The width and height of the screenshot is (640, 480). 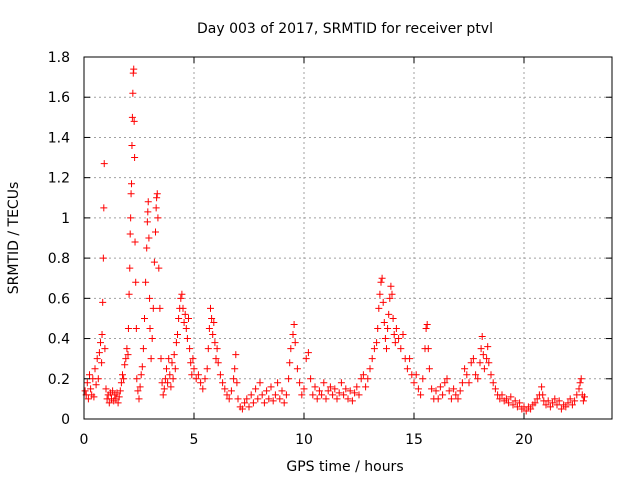 What do you see at coordinates (59, 299) in the screenshot?
I see `y-tick-label: 0.6` at bounding box center [59, 299].